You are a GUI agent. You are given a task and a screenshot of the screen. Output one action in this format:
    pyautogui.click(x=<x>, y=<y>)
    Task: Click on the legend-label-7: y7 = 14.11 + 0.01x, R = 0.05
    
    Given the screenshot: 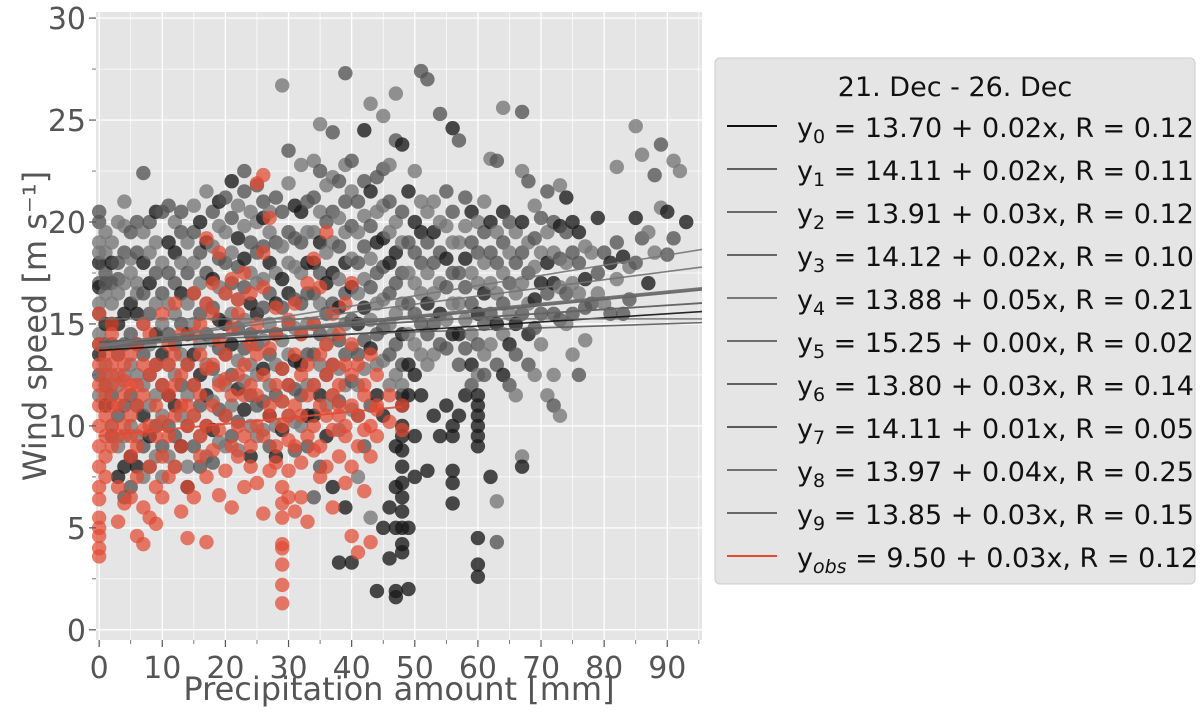 What is the action you would take?
    pyautogui.click(x=995, y=431)
    